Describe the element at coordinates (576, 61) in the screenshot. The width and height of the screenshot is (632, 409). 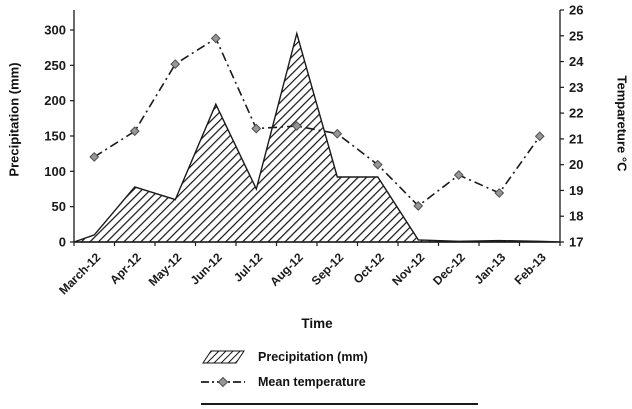
I see `right-axis-tick-label: 24` at that location.